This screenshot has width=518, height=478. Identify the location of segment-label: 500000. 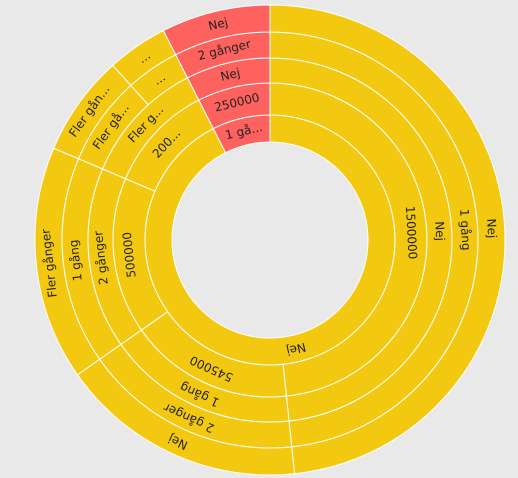
(129, 254).